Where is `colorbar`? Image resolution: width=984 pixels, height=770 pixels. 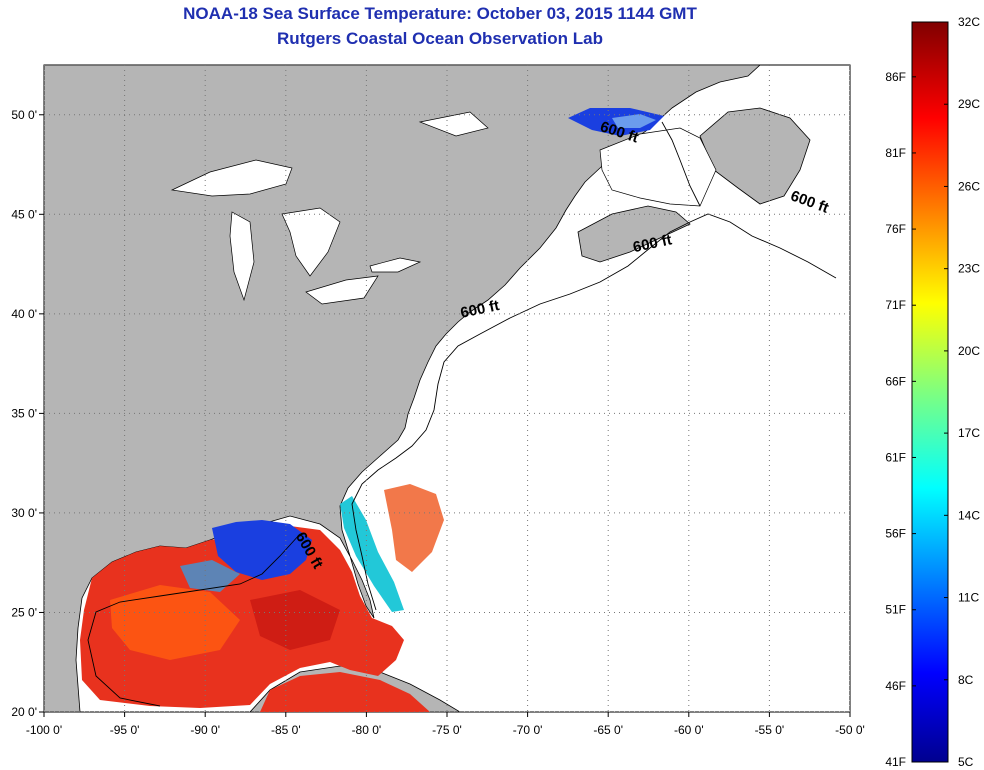
colorbar is located at coordinates (930, 392).